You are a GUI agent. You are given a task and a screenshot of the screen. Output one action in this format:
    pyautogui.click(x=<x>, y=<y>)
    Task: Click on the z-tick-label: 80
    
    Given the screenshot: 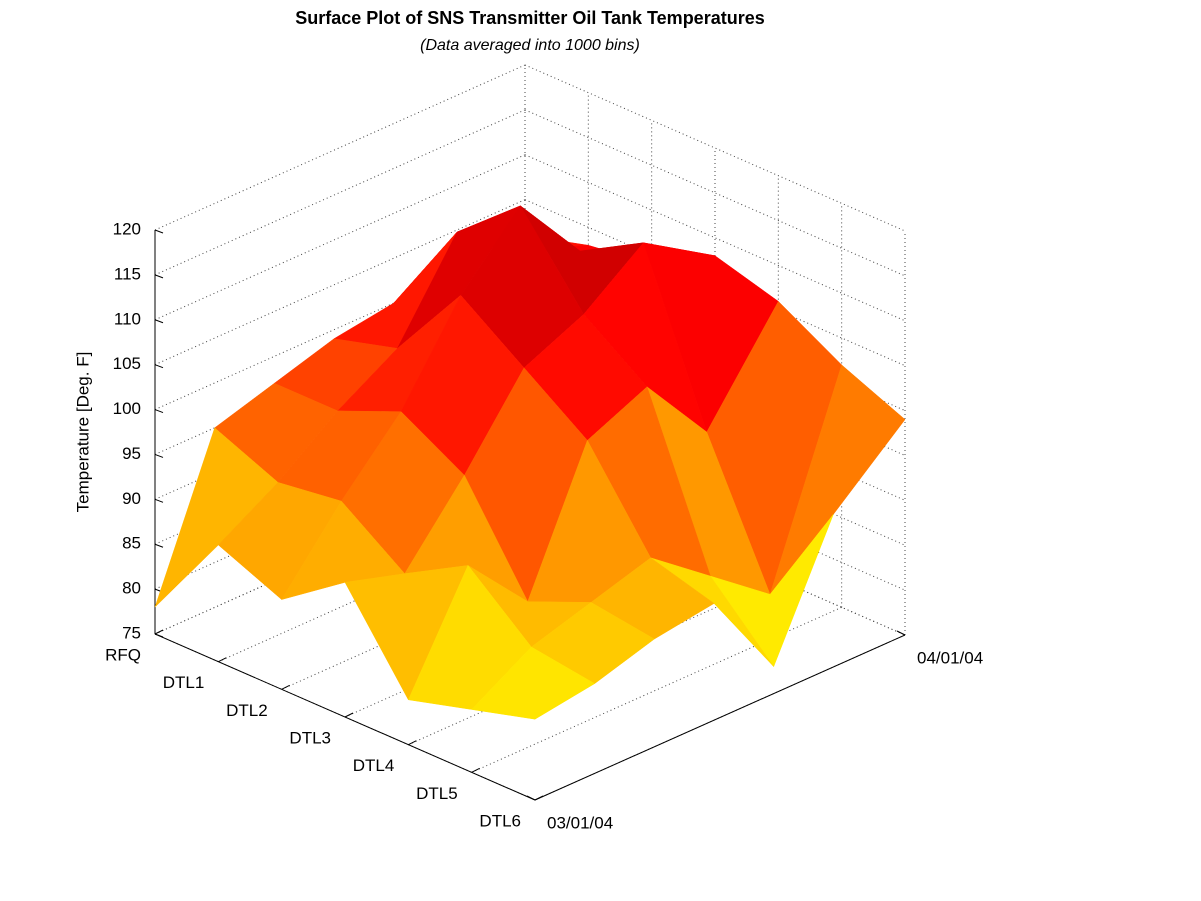 What is the action you would take?
    pyautogui.click(x=131, y=588)
    